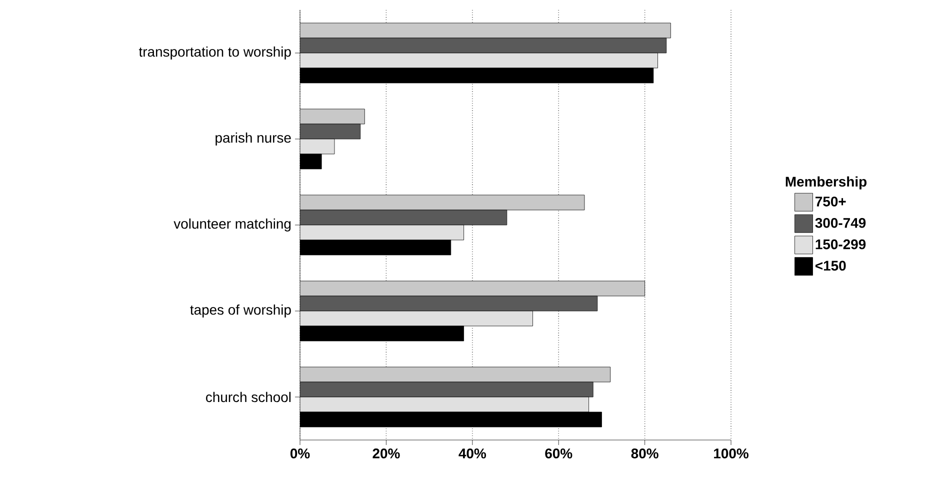 This screenshot has width=941, height=486. What do you see at coordinates (831, 201) in the screenshot?
I see `legend-label: 750+` at bounding box center [831, 201].